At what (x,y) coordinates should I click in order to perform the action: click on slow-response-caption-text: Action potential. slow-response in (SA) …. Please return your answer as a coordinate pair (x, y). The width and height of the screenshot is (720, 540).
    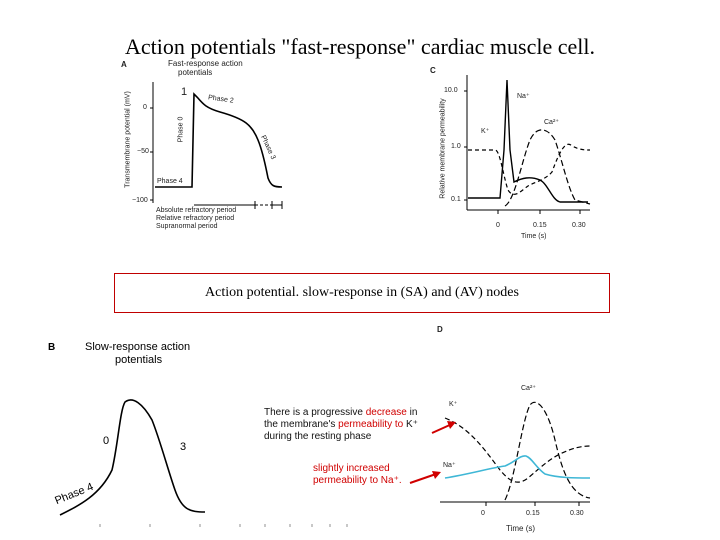
    Looking at the image, I should click on (362, 292).